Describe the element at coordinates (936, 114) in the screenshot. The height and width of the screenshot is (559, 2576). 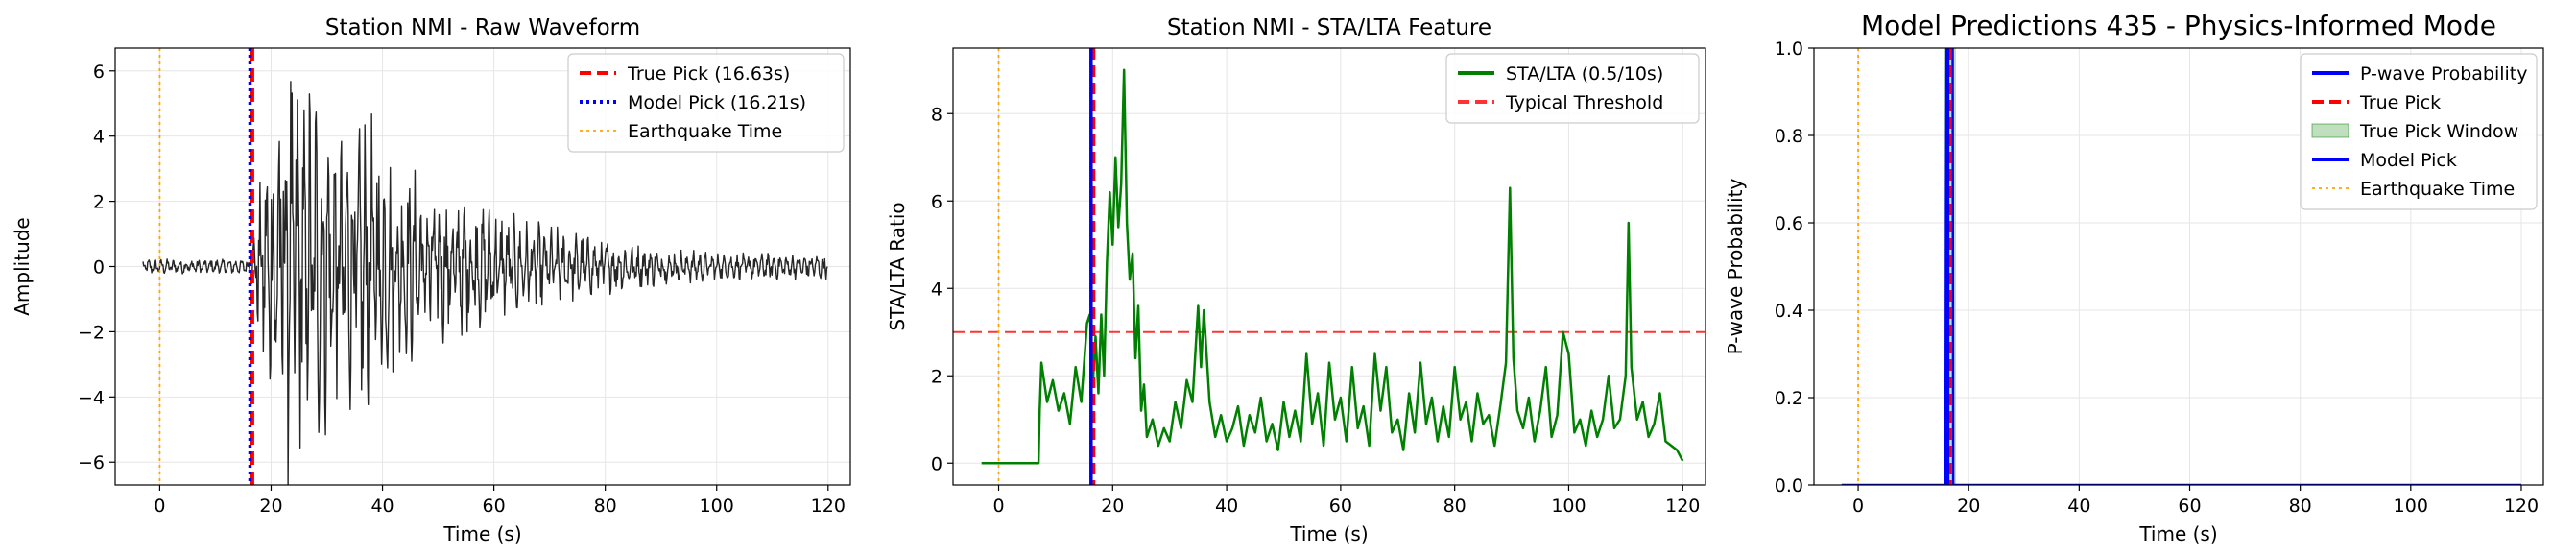
I see `y-tick-label: 8` at that location.